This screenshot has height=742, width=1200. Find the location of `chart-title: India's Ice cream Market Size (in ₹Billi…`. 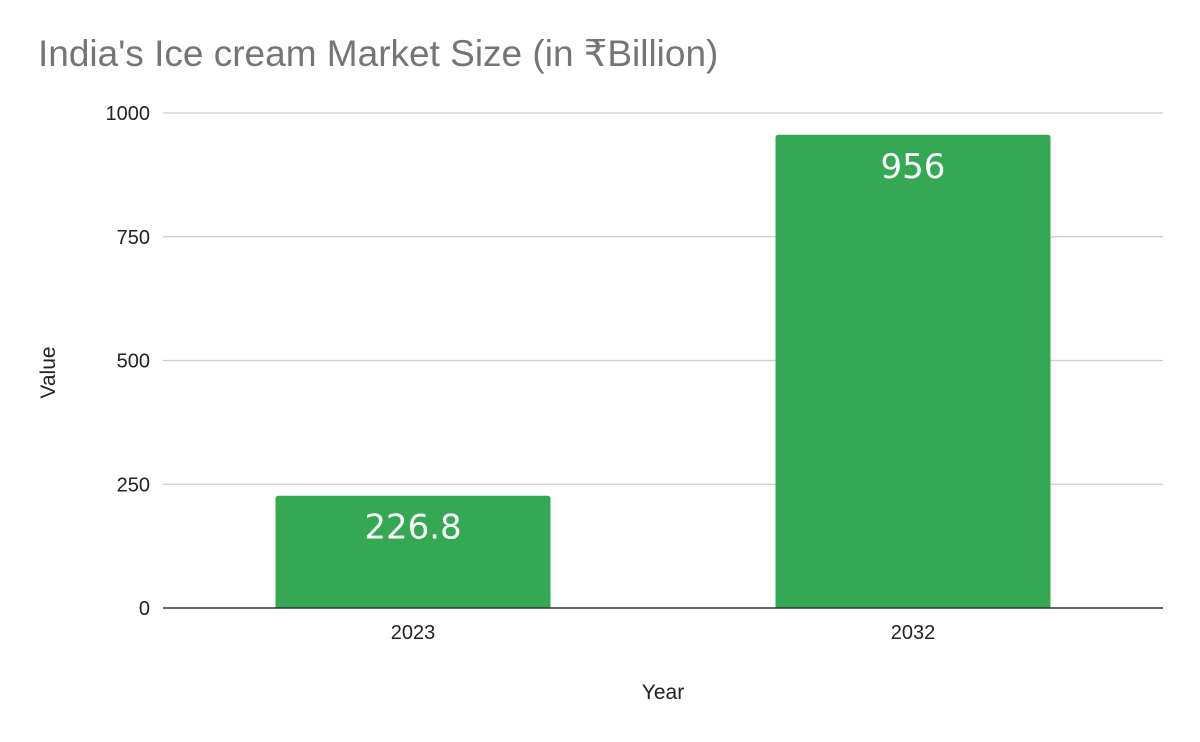

chart-title: India's Ice cream Market Size (in ₹Billi… is located at coordinates (378, 53).